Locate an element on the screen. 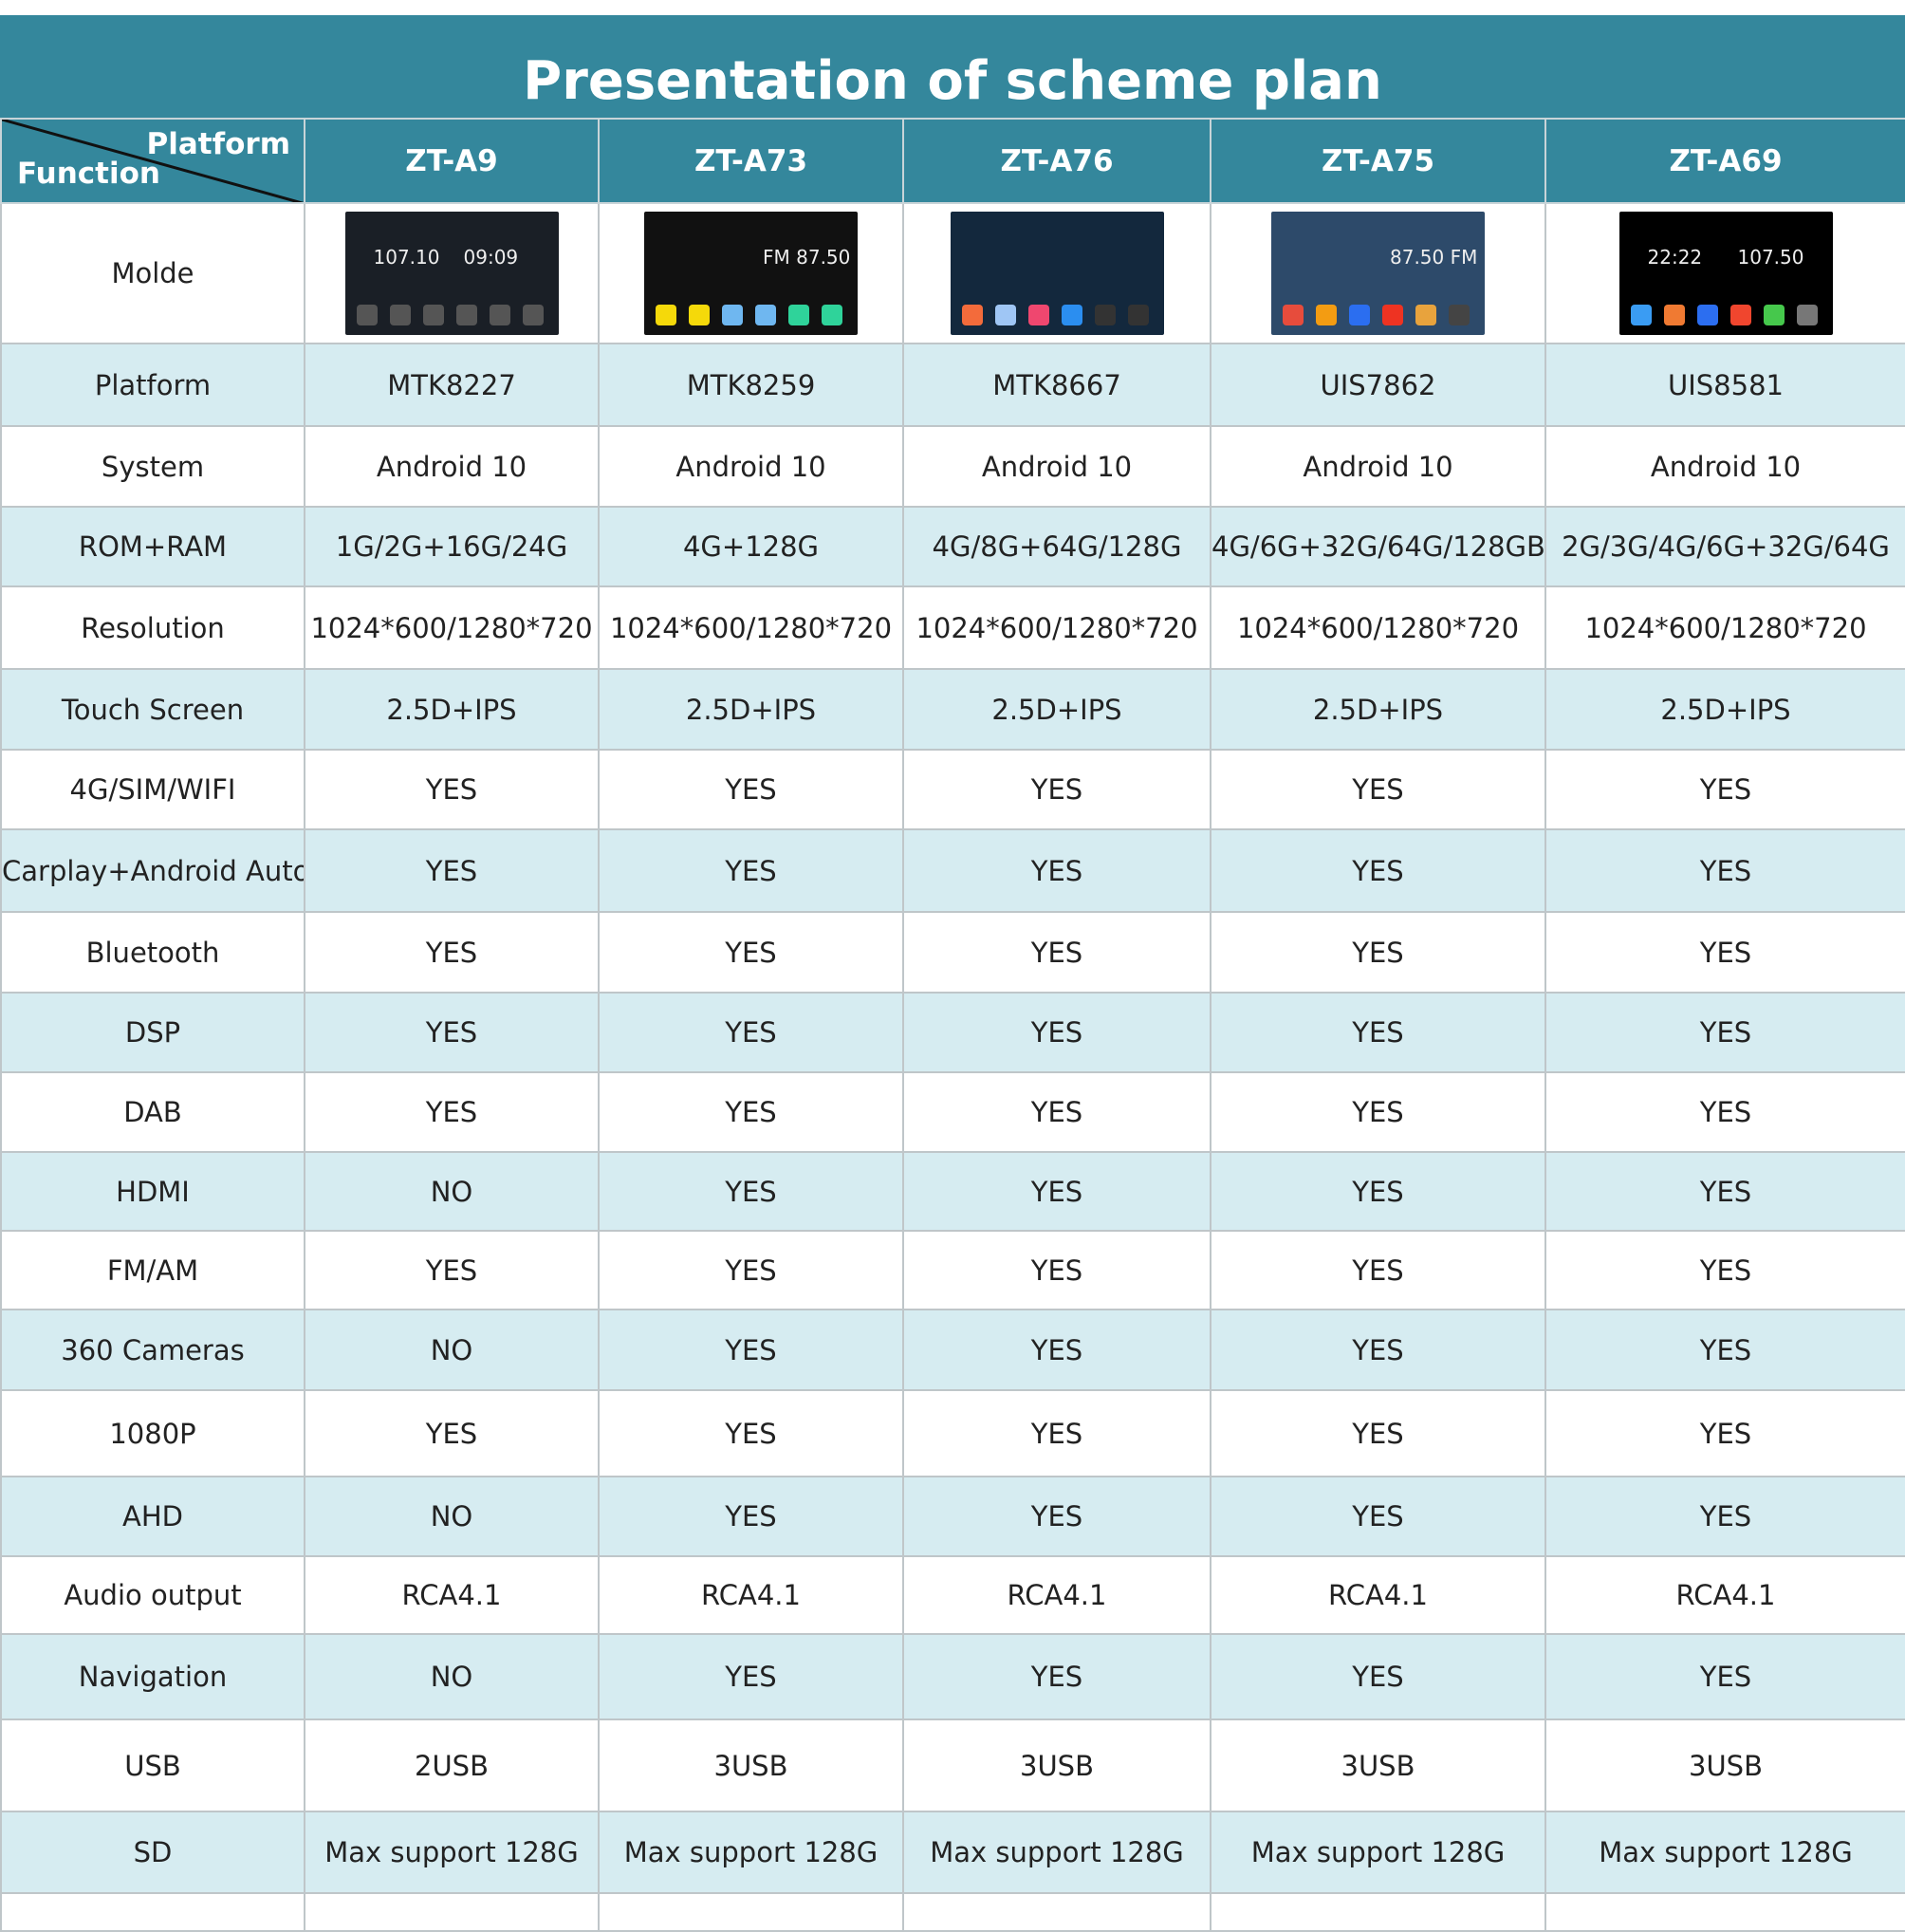  row-label: Navigation is located at coordinates (152, 1676).